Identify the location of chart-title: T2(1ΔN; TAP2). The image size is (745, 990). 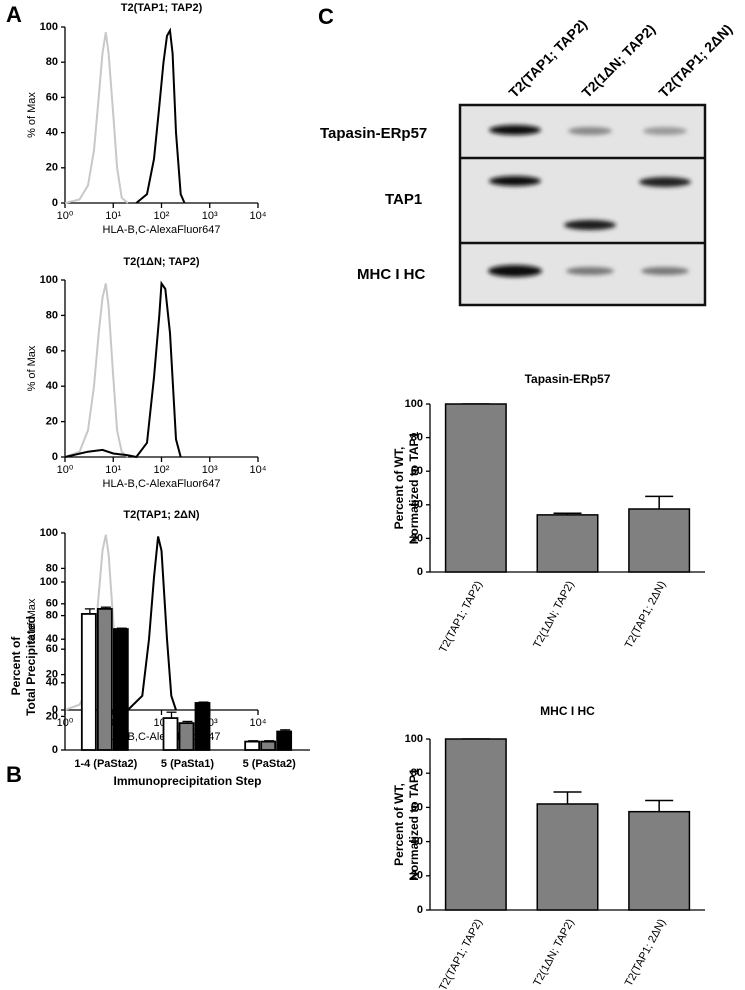
(161, 262).